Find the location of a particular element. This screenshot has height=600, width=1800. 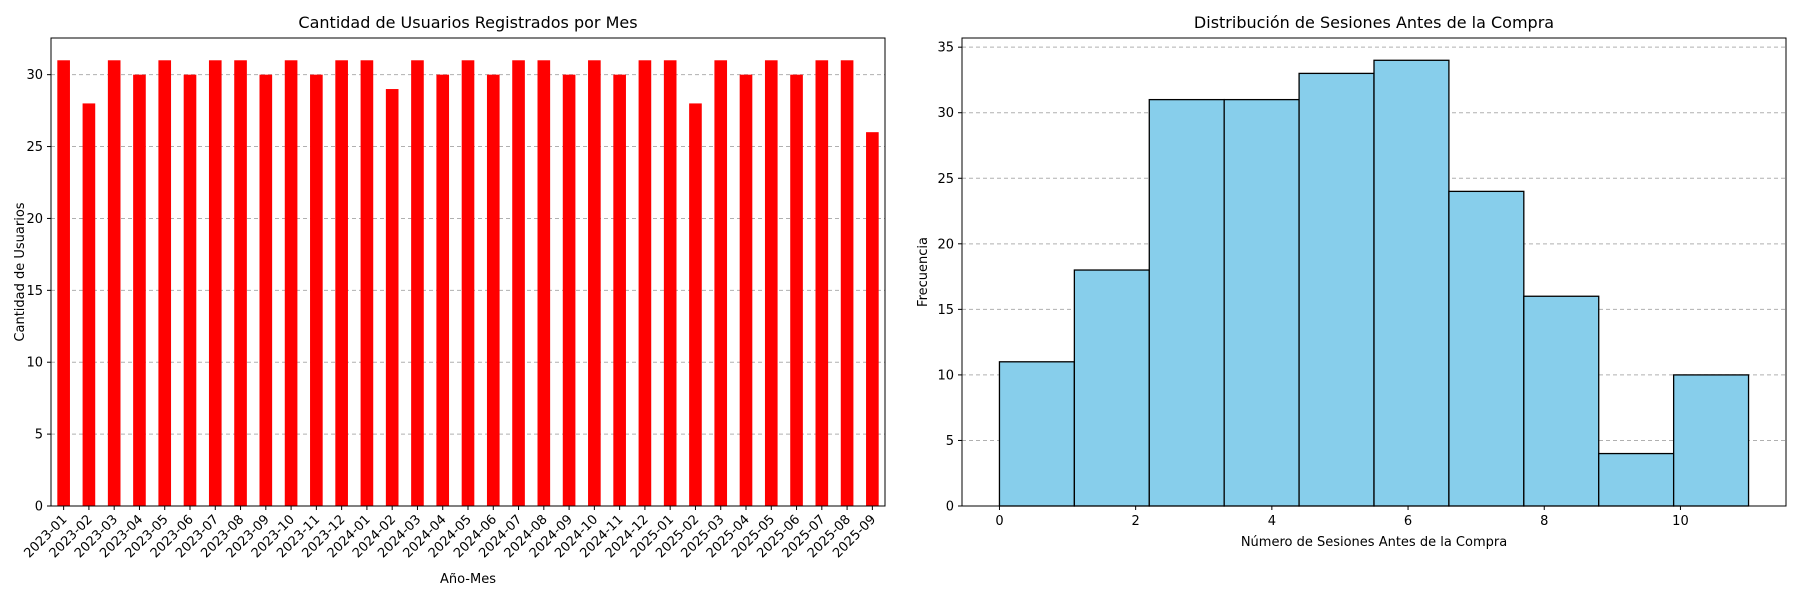

x-tick-label: 4 is located at coordinates (1272, 521).